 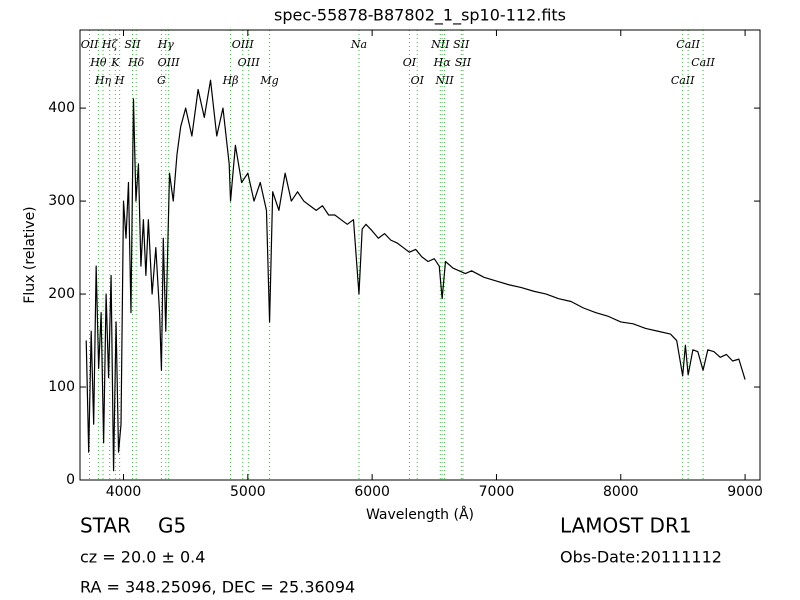 I want to click on spectral-line-label: Hα, so click(x=442, y=62).